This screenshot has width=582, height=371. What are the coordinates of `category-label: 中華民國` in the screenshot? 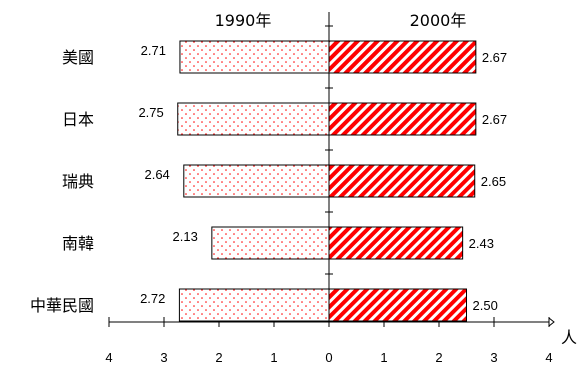 It's located at (62, 305).